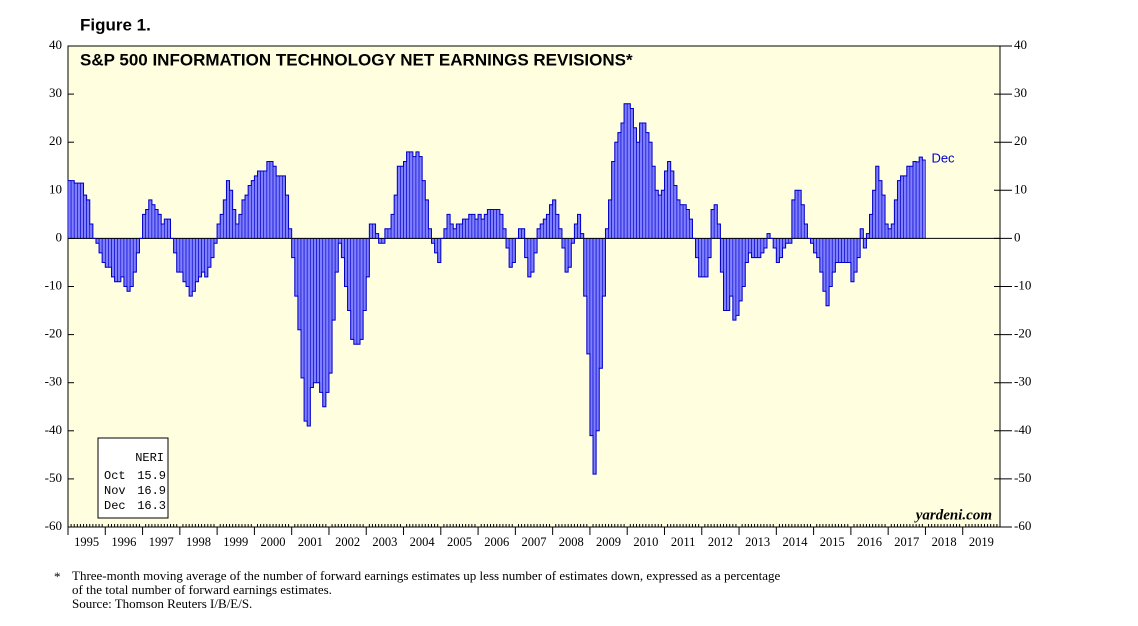  What do you see at coordinates (151, 476) in the screenshot?
I see `table-value: 15.9` at bounding box center [151, 476].